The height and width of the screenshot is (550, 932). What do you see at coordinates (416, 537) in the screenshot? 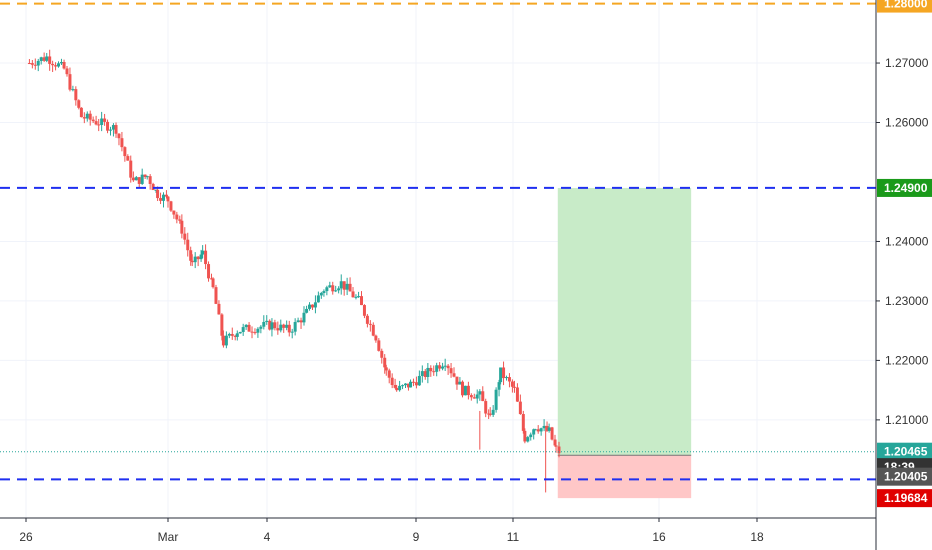
I see `x-tick-label: 9` at bounding box center [416, 537].